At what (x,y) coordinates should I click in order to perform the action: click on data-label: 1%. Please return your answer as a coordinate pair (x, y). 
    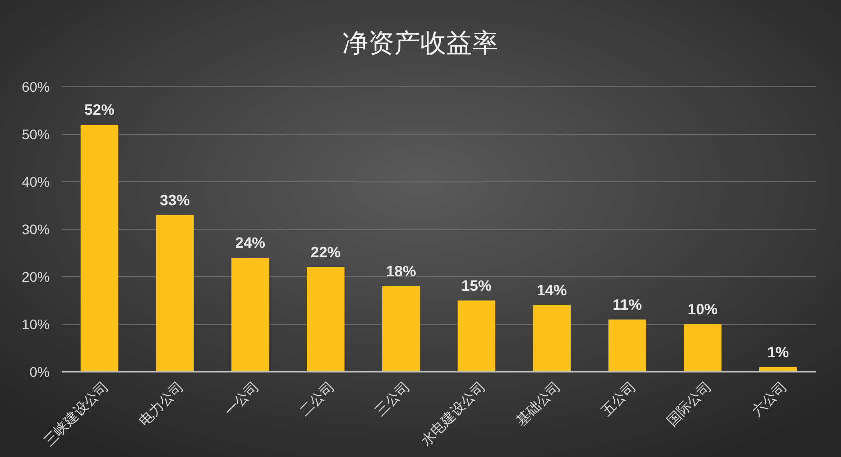
    Looking at the image, I should click on (778, 353).